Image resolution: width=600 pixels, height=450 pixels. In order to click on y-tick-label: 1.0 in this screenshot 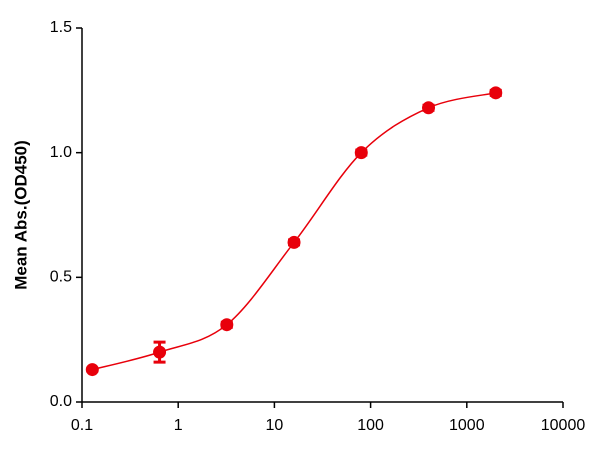, I will do `click(61, 152)`.